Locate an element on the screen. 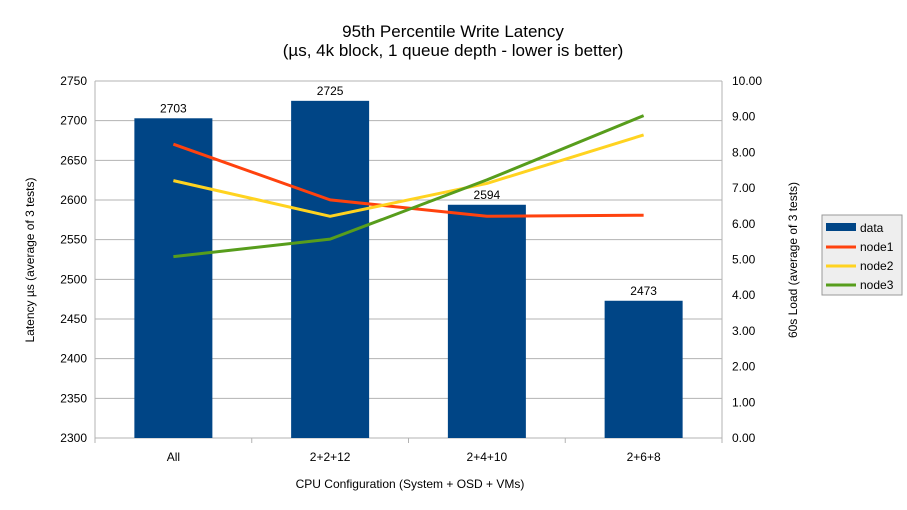 The image size is (907, 510). y-tick-label: 2600 is located at coordinates (73, 200).